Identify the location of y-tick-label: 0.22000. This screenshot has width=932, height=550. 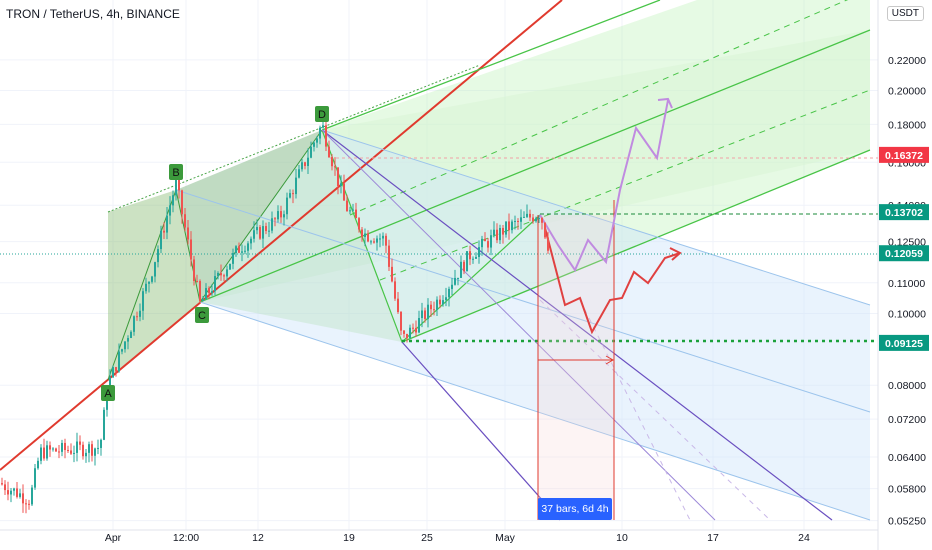
(907, 61).